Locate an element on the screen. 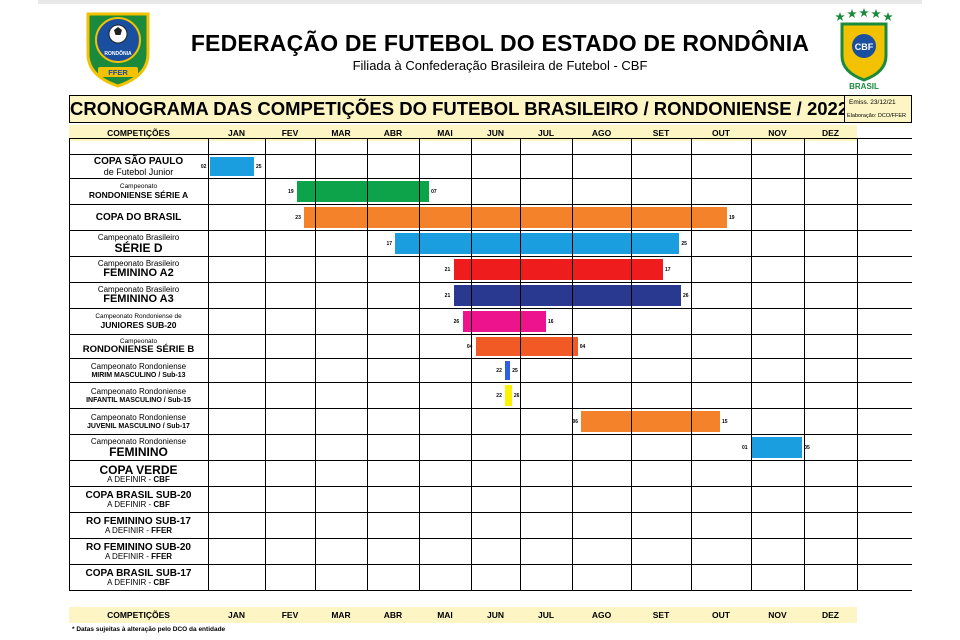 This screenshot has height=640, width=960. document-meta: Emiss. 23/12/21 Elaboração: DCO/FFER is located at coordinates (878, 109).